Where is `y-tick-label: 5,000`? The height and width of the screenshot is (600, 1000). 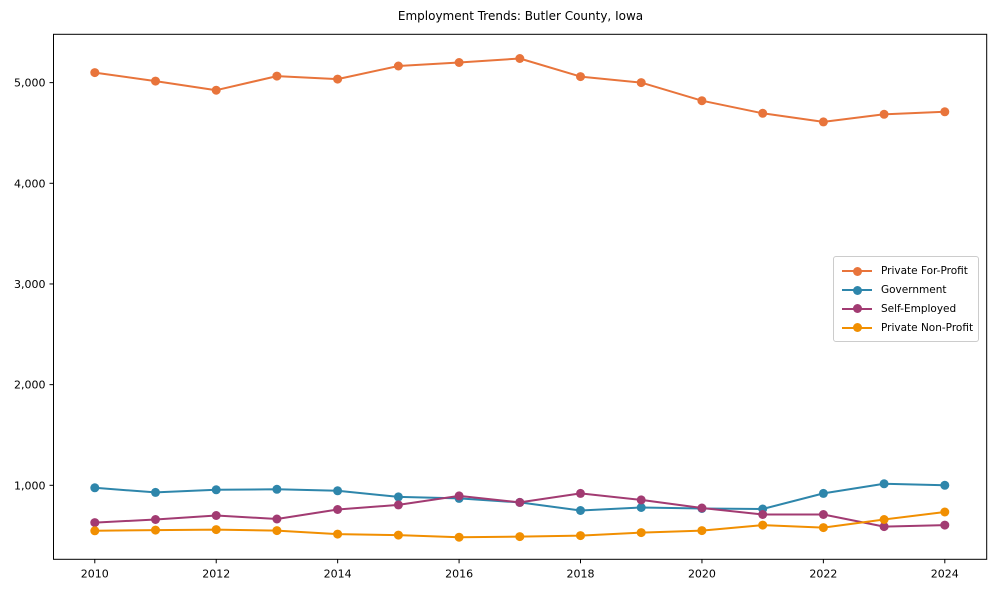 y-tick-label: 5,000 is located at coordinates (30, 83).